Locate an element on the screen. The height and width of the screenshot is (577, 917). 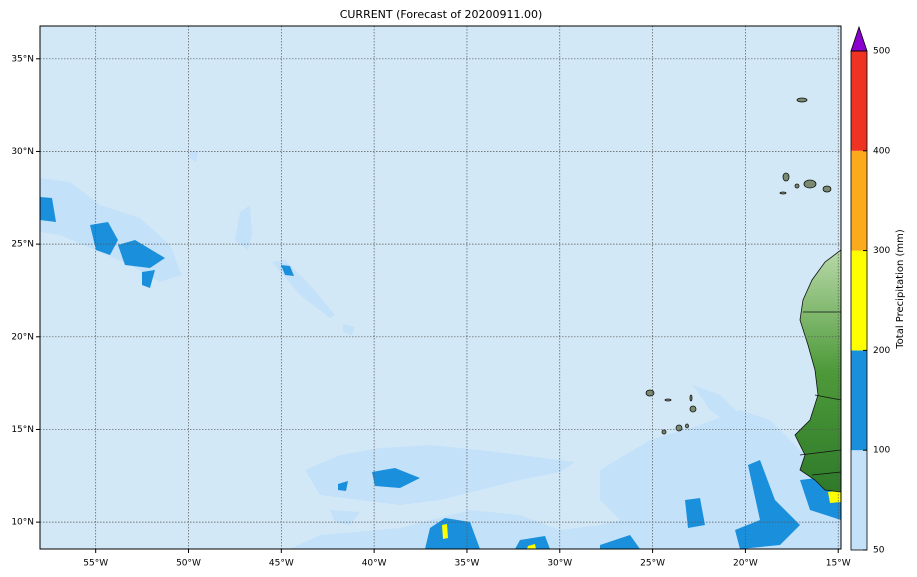
colorbar-tick-label: 100 is located at coordinates (881, 451).